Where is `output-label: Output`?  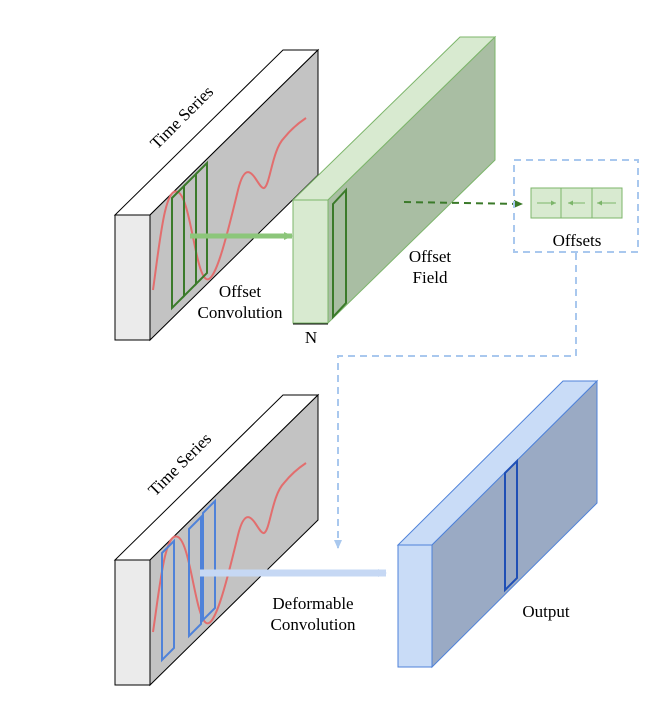
output-label: Output is located at coordinates (546, 611).